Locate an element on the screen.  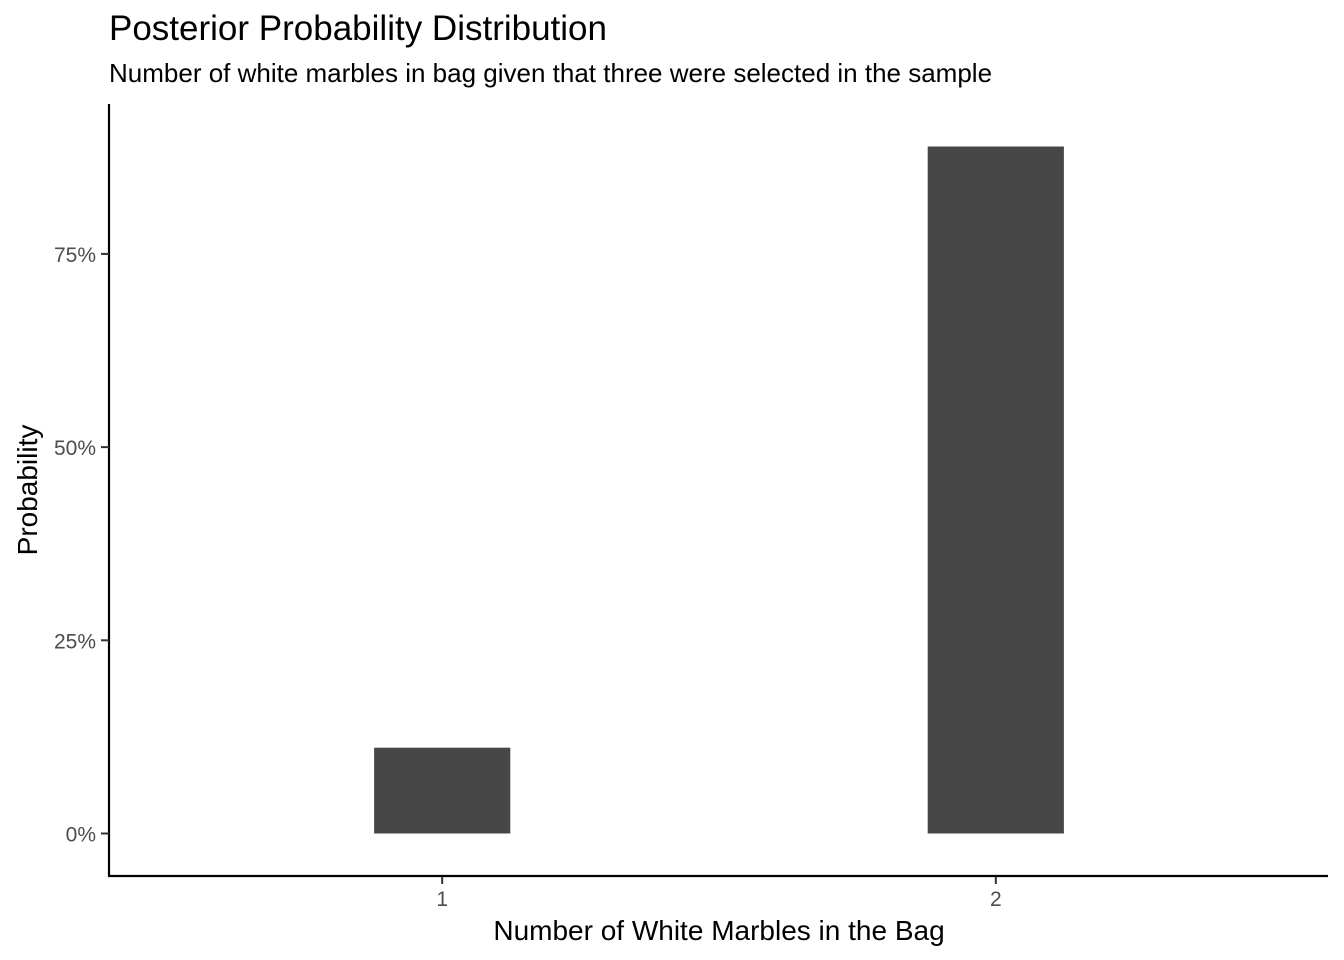
x-tick-label: 2 is located at coordinates (996, 899).